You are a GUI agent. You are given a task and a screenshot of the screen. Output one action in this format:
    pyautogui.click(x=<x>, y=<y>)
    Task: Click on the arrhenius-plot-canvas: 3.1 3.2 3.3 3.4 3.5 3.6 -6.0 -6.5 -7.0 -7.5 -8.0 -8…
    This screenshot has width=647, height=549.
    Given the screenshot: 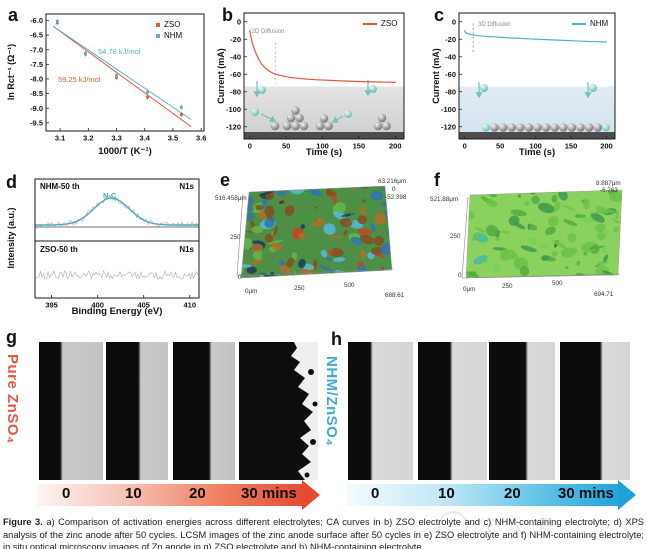 What is the action you would take?
    pyautogui.click(x=118, y=78)
    